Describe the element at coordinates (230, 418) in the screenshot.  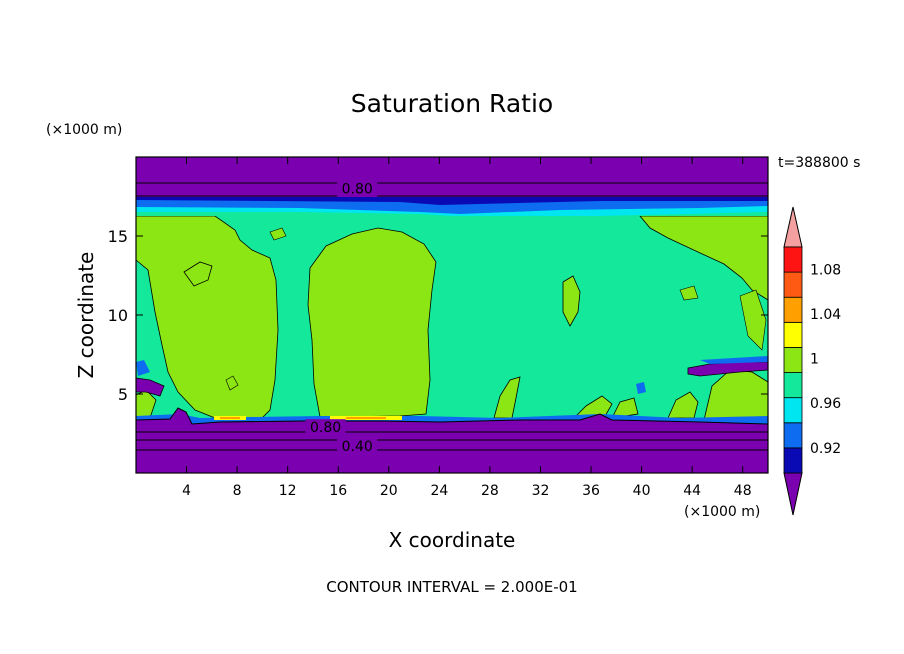
I see `orange-streak-a` at that location.